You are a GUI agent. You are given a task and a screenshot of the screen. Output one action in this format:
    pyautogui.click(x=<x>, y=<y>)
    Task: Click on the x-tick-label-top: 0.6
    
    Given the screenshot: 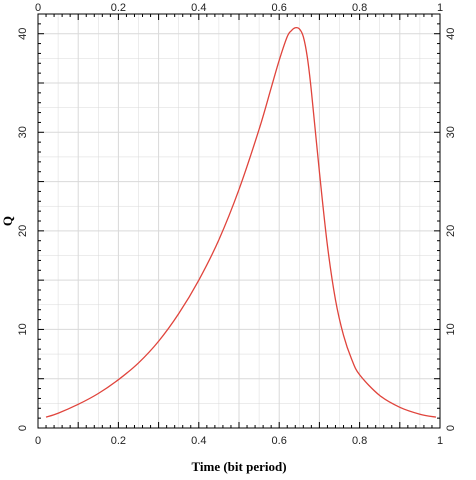 What is the action you would take?
    pyautogui.click(x=279, y=8)
    